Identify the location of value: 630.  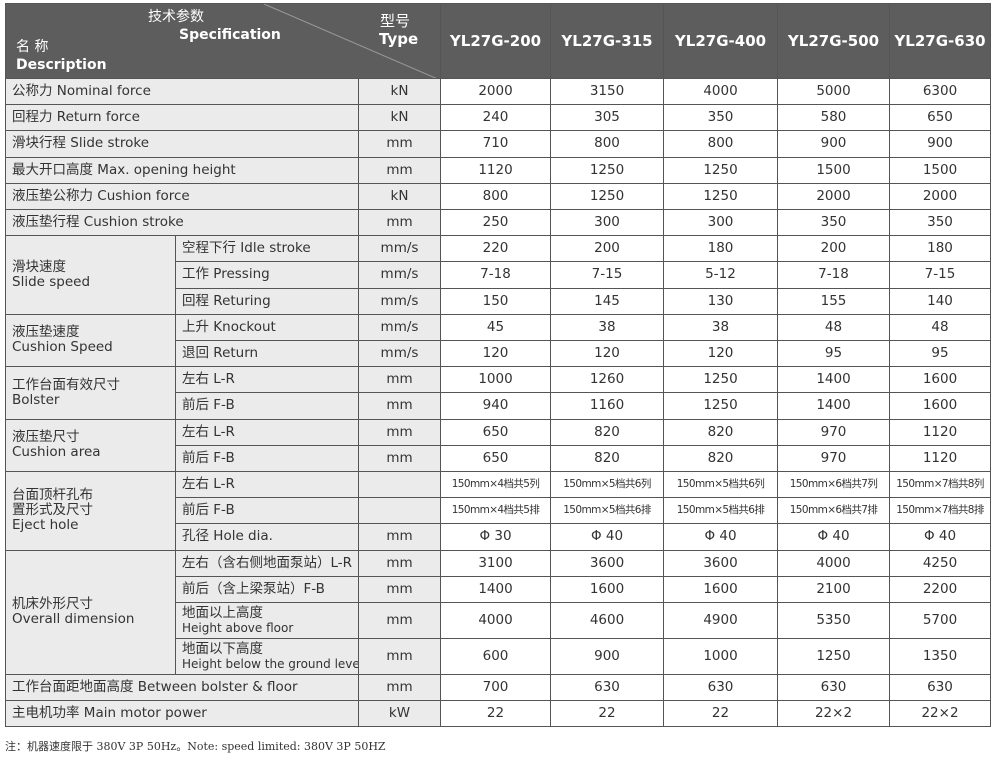
(607, 687).